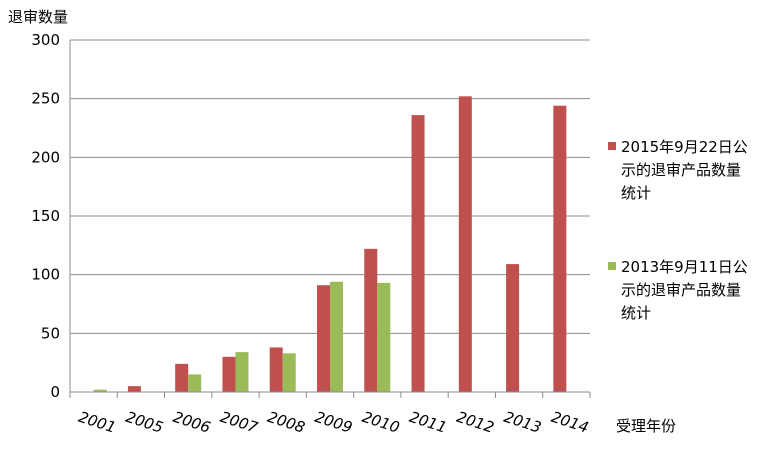 This screenshot has height=449, width=768. I want to click on y-tick-label: 100, so click(45, 275).